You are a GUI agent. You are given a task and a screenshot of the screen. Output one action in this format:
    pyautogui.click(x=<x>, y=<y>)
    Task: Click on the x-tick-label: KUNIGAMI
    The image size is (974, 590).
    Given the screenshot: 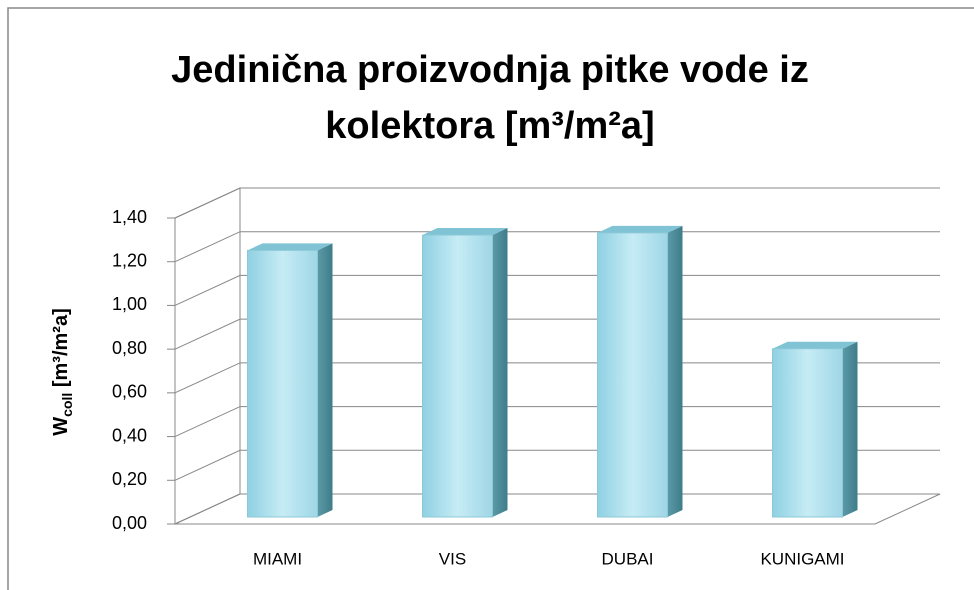 What is the action you would take?
    pyautogui.click(x=802, y=558)
    